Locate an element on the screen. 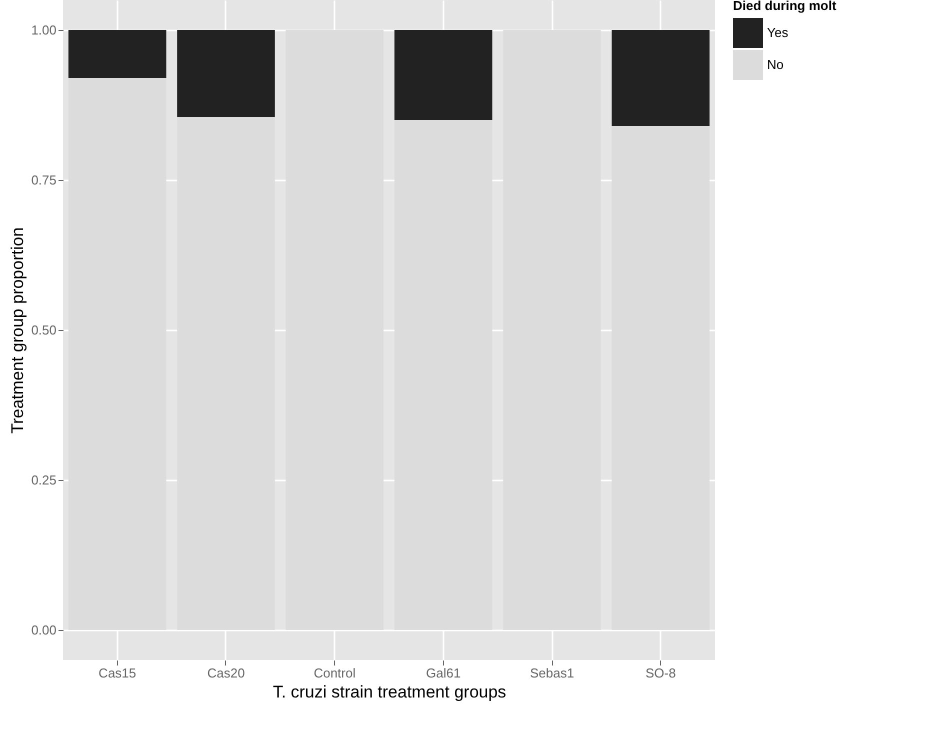  y-tick-label: 0.00 is located at coordinates (43, 630).